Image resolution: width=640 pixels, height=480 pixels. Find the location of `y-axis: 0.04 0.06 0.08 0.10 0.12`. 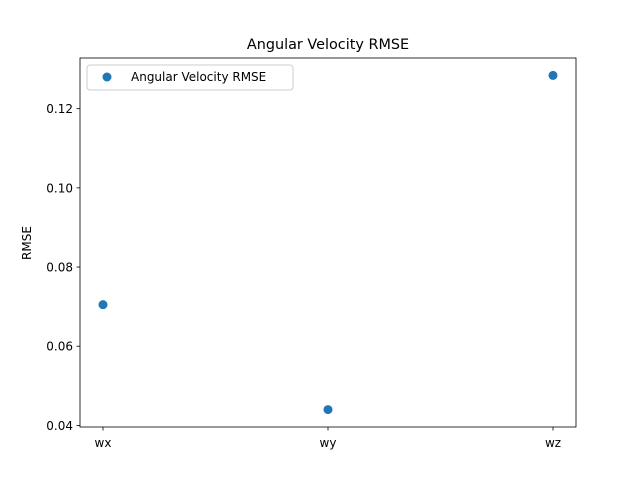

y-axis: 0.04 0.06 0.08 0.10 0.12 is located at coordinates (63, 267).